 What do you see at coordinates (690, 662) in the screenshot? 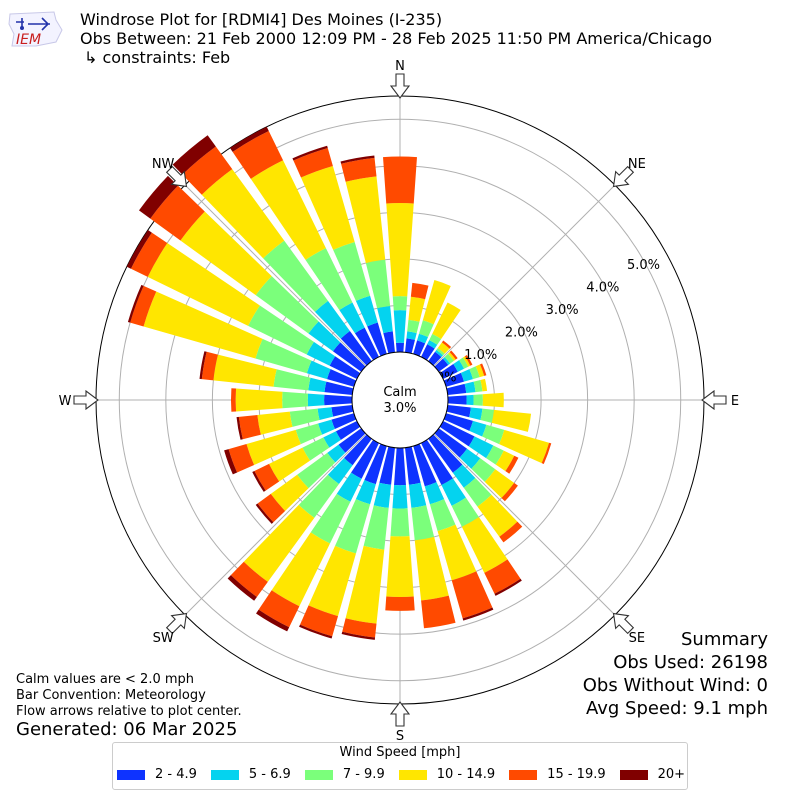
I see `summary-obs-used: Obs Used: 26198` at bounding box center [690, 662].